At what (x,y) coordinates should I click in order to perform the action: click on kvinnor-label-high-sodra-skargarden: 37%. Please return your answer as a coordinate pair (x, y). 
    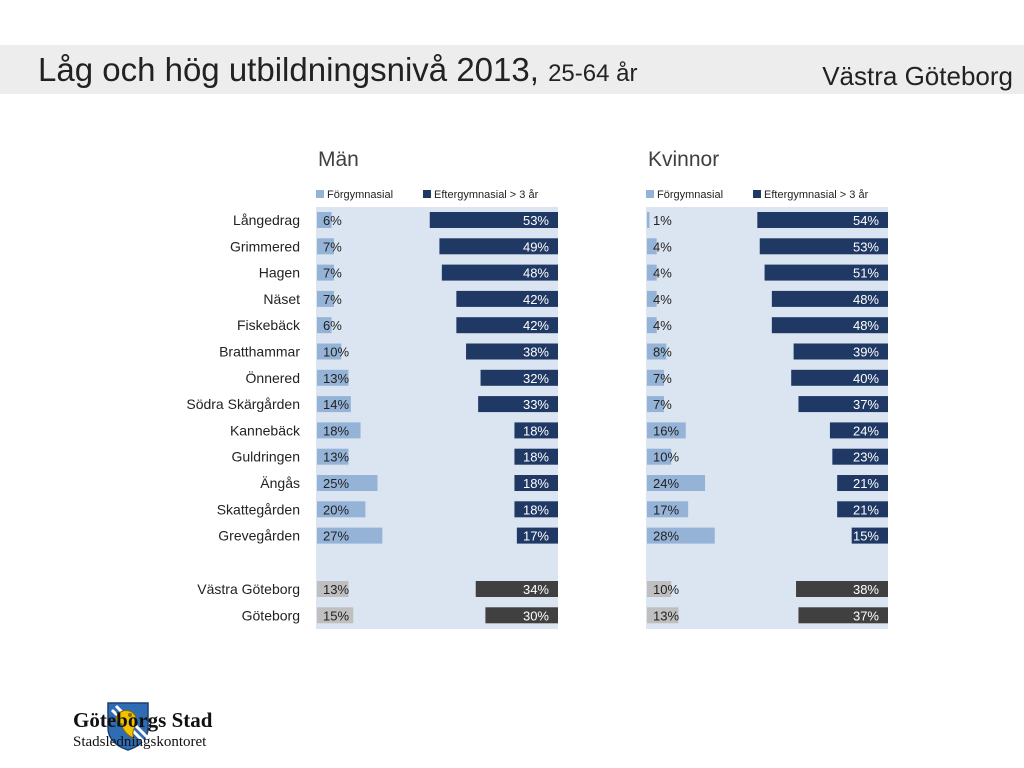
    Looking at the image, I should click on (866, 404).